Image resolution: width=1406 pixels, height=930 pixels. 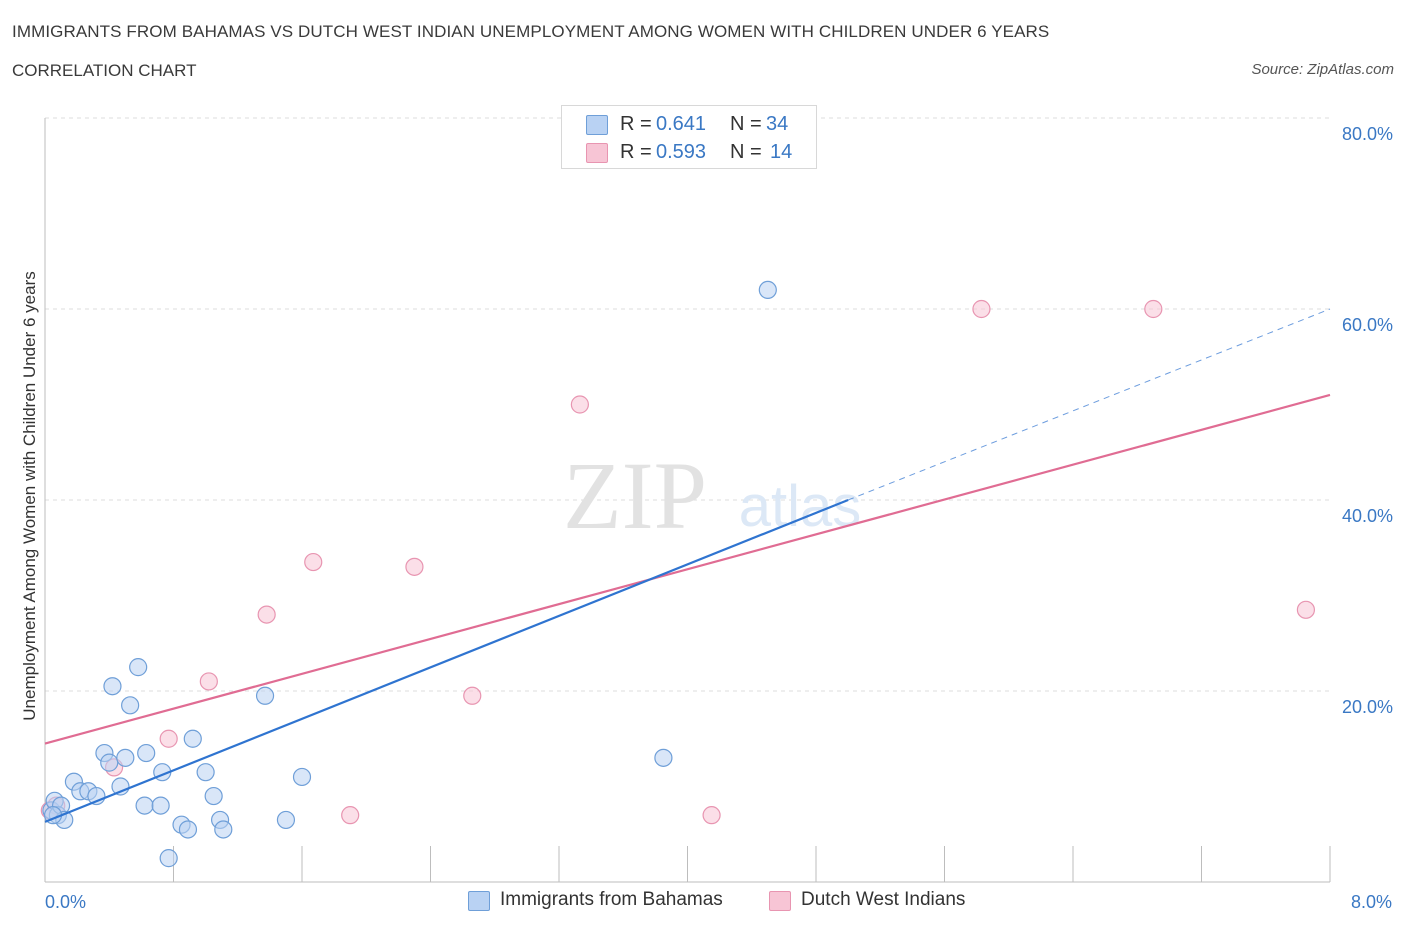 What do you see at coordinates (479, 901) in the screenshot?
I see `bottom-legend-swatch-blue` at bounding box center [479, 901].